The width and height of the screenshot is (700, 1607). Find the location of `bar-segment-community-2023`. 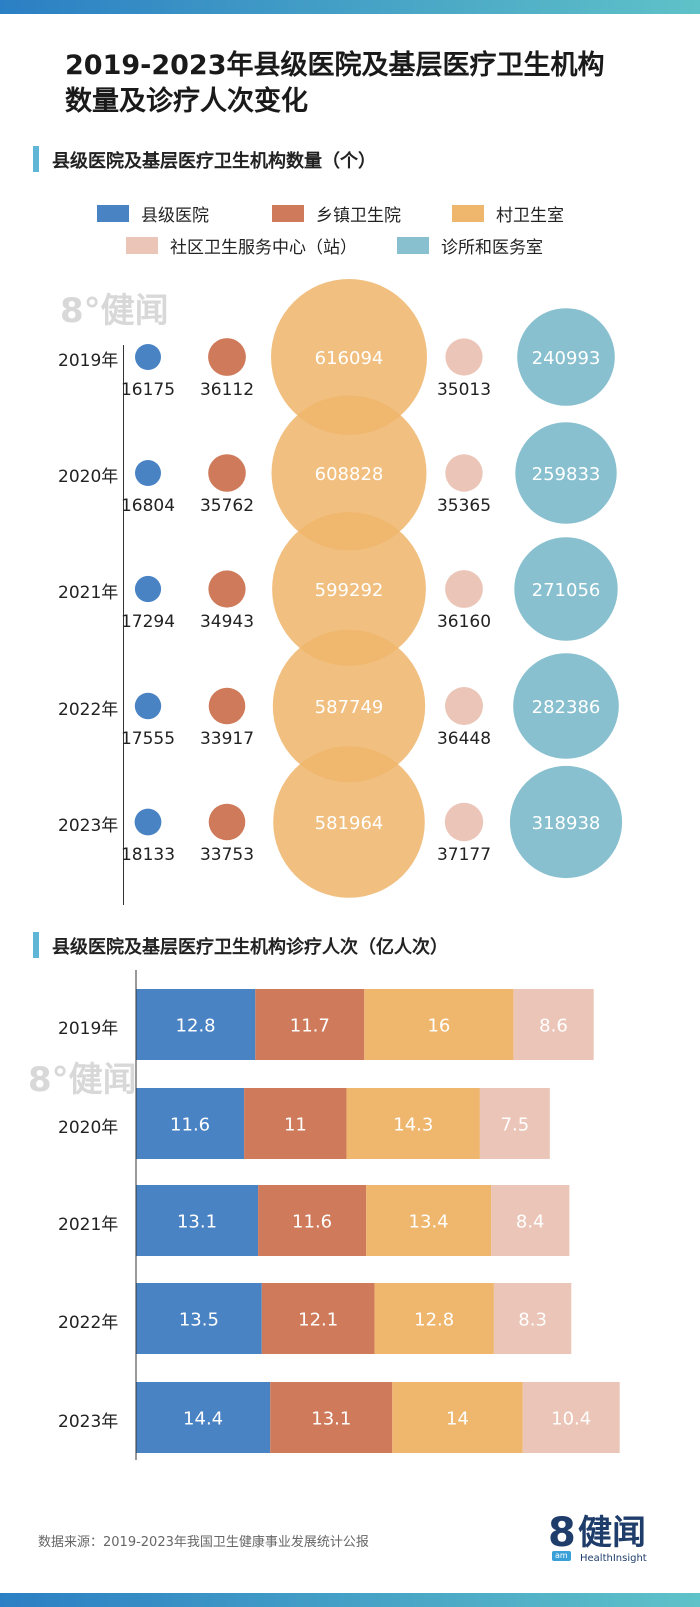

bar-segment-community-2023 is located at coordinates (571, 1417).